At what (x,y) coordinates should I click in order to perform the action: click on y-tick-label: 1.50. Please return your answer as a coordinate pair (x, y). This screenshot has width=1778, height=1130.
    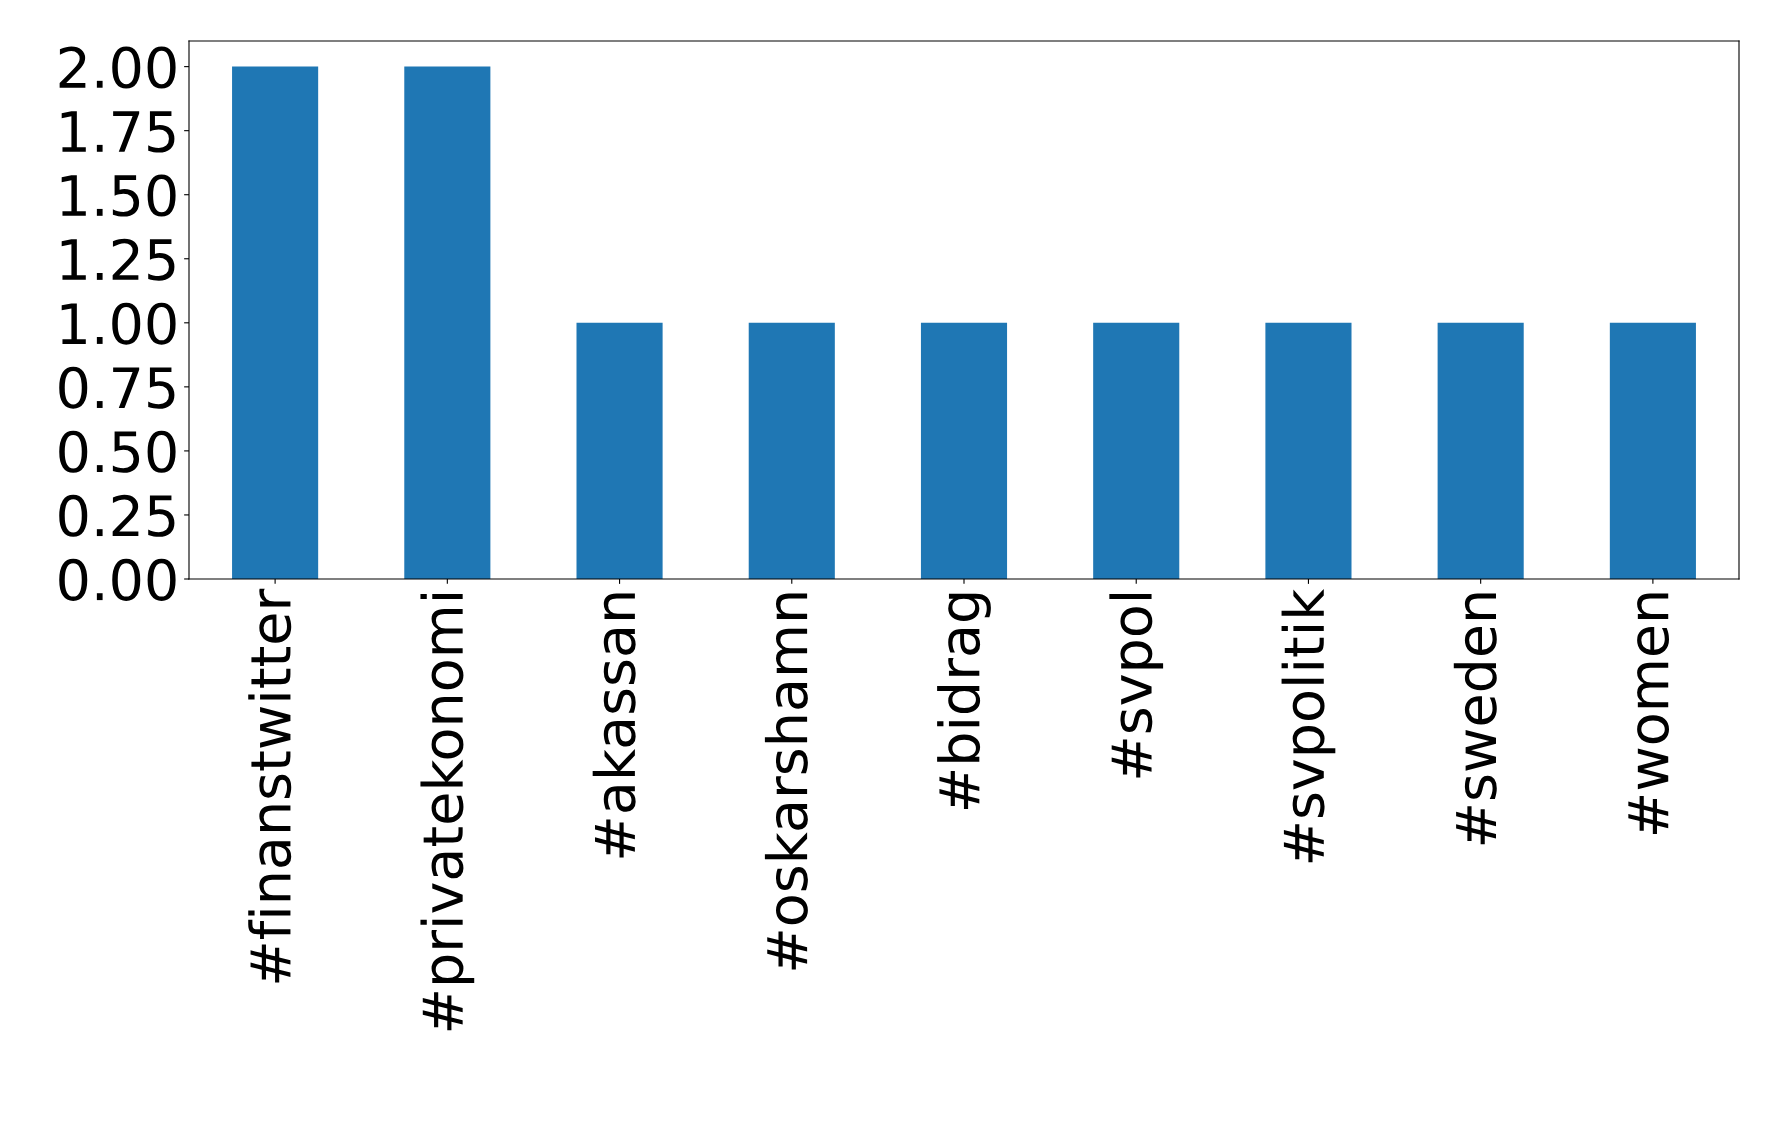
    Looking at the image, I should click on (118, 195).